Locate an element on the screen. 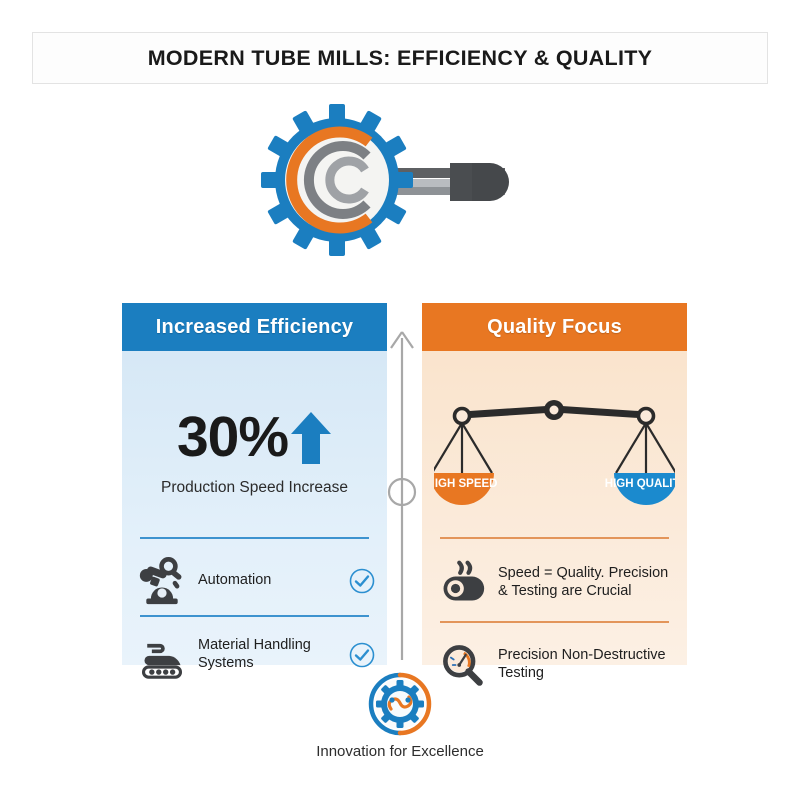  panel-header-quality: Quality Focus is located at coordinates (554, 327).